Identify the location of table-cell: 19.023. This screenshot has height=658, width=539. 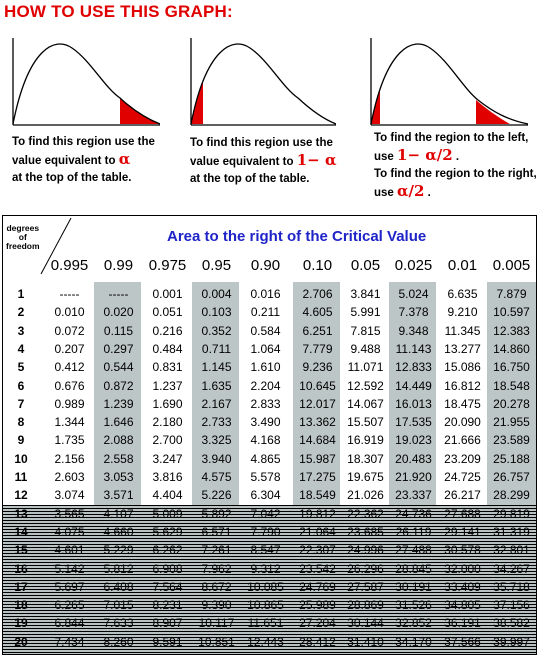
(413, 440).